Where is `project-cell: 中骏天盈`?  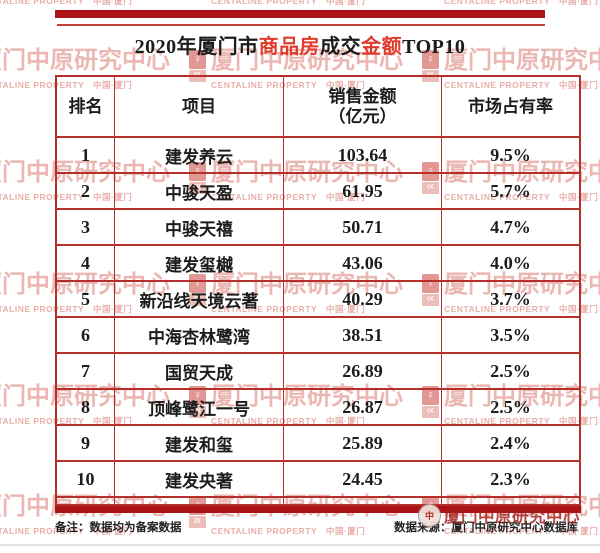
project-cell: 中骏天盈 is located at coordinates (199, 192).